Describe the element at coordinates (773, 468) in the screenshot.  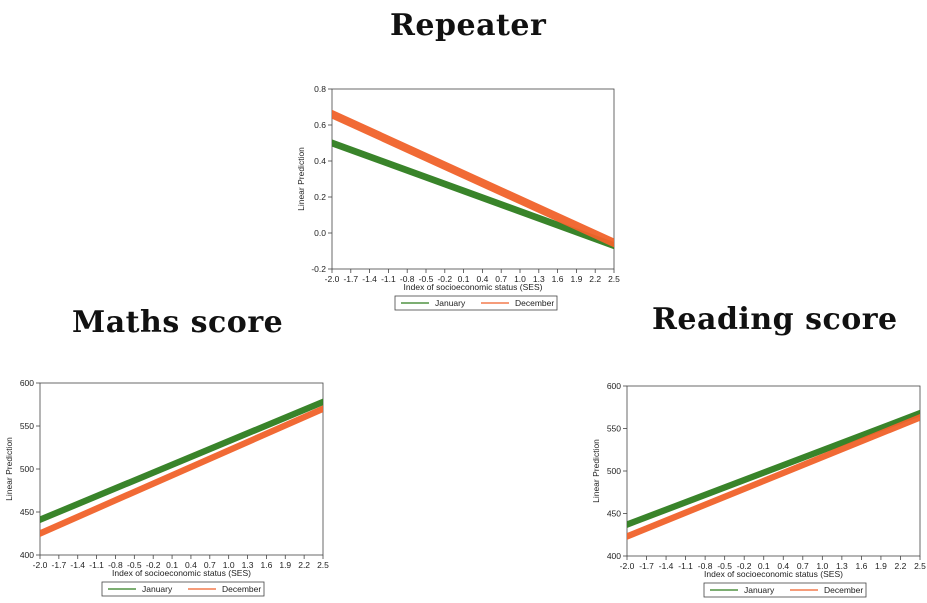
I see `reading-series-january-band` at that location.